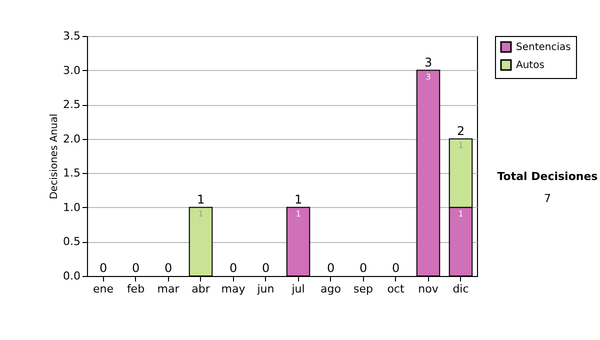  I want to click on text: 7, so click(547, 198).